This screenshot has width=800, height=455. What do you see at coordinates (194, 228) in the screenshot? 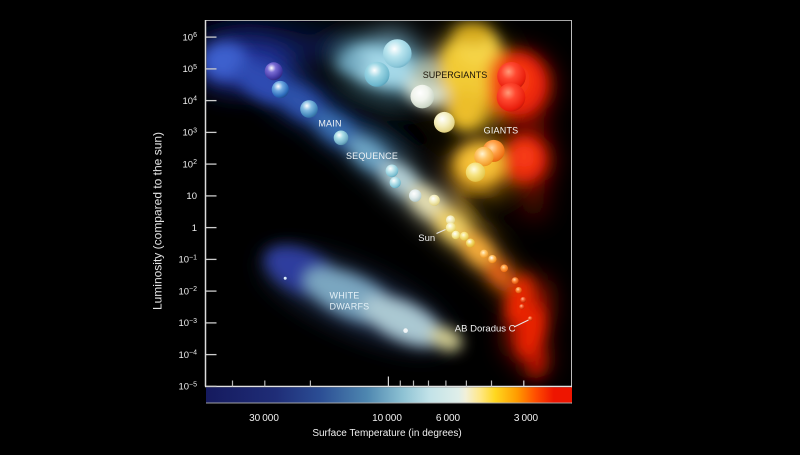
I see `svg-text: 1` at bounding box center [194, 228].